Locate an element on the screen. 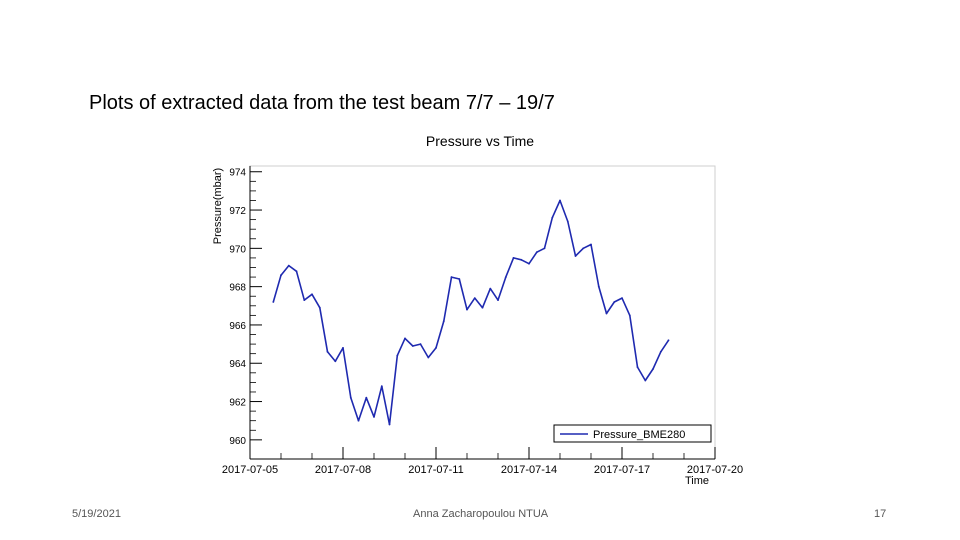  y-tick-label: 972 is located at coordinates (237, 211).